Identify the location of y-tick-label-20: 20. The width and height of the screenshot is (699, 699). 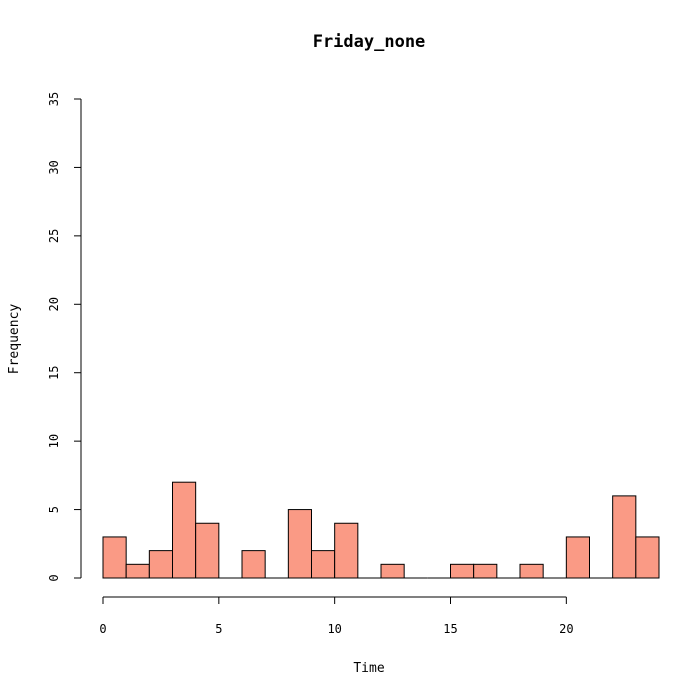
(54, 304).